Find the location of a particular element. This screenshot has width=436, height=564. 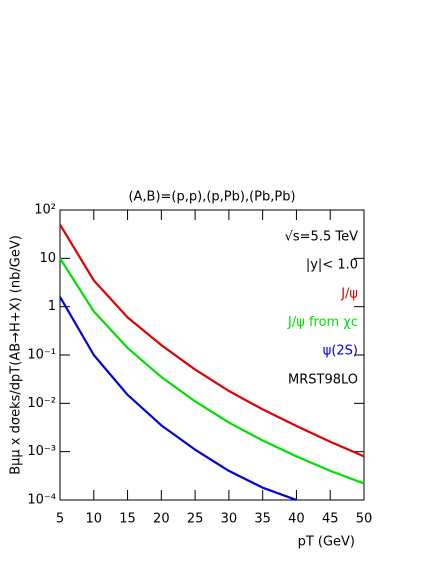

y-tick-label: 1 is located at coordinates (52, 306).